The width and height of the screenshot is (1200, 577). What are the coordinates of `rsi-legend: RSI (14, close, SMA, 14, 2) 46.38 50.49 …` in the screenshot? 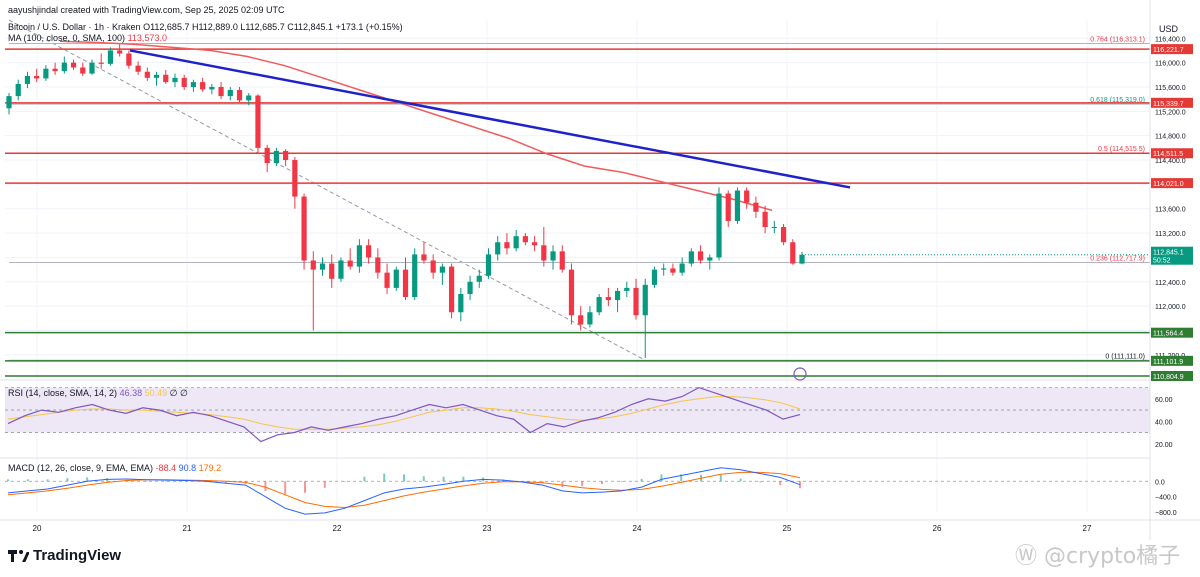 It's located at (98, 393).